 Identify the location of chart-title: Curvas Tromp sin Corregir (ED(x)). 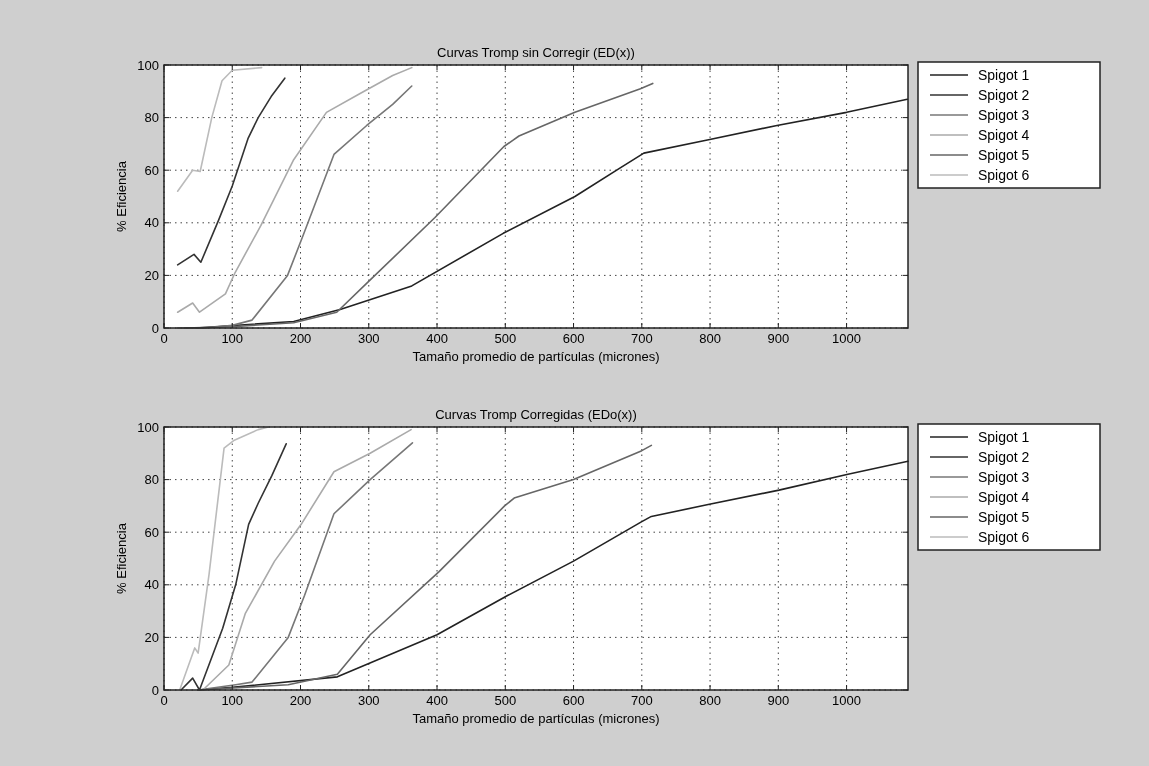
(536, 52).